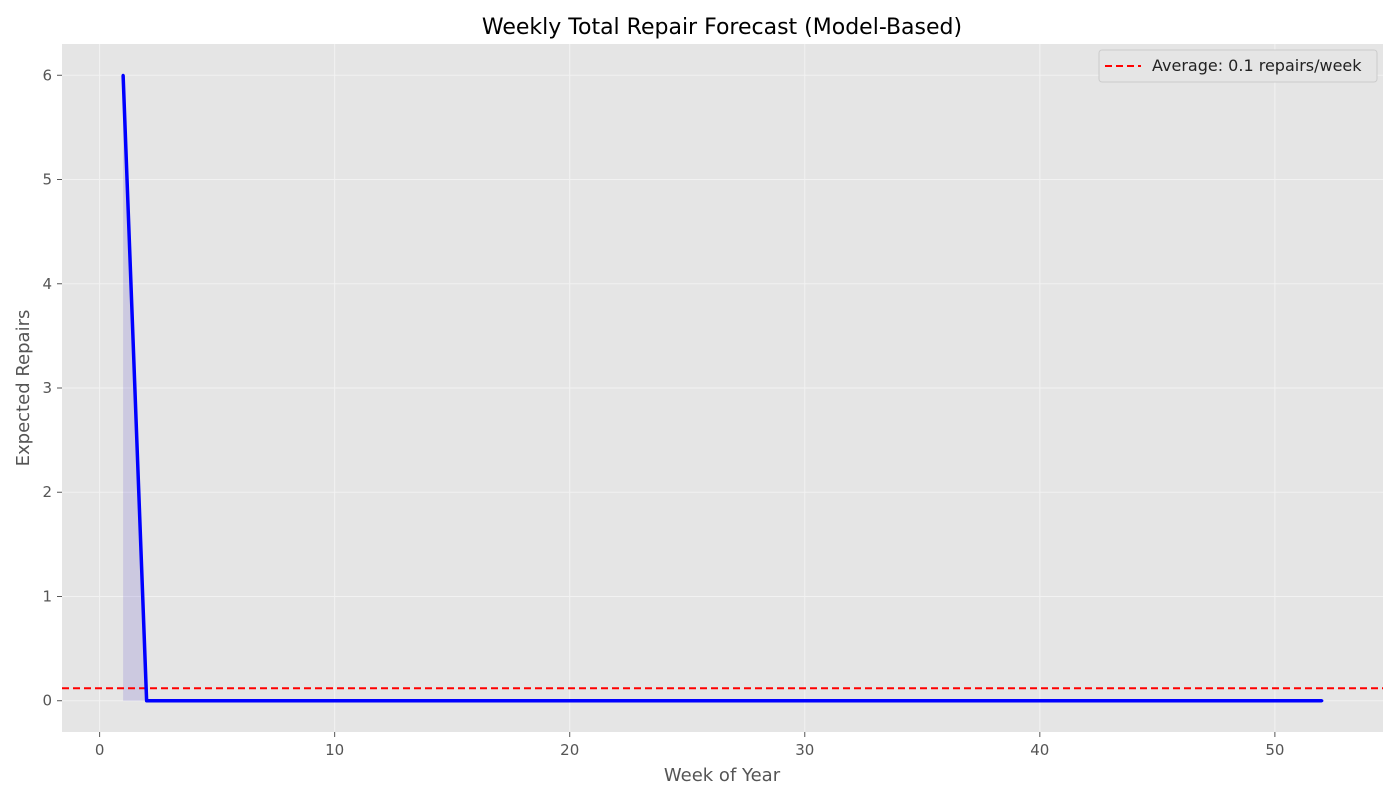 The image size is (1400, 800). I want to click on x-tick-label: 40, so click(1039, 750).